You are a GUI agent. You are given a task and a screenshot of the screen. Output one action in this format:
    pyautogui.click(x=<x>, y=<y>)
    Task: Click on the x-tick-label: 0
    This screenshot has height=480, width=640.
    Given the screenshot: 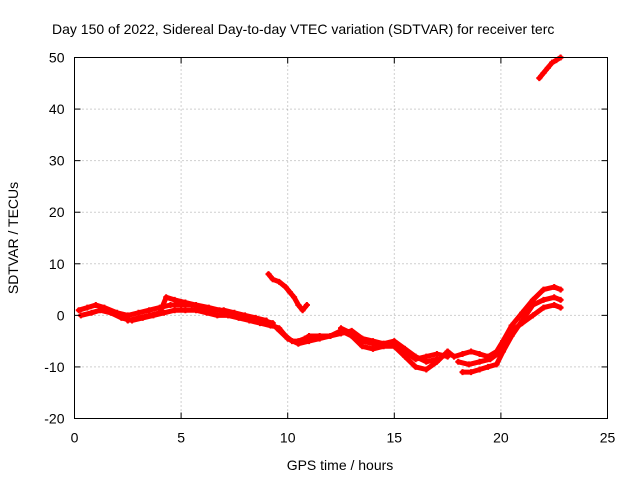 What is the action you would take?
    pyautogui.click(x=75, y=438)
    